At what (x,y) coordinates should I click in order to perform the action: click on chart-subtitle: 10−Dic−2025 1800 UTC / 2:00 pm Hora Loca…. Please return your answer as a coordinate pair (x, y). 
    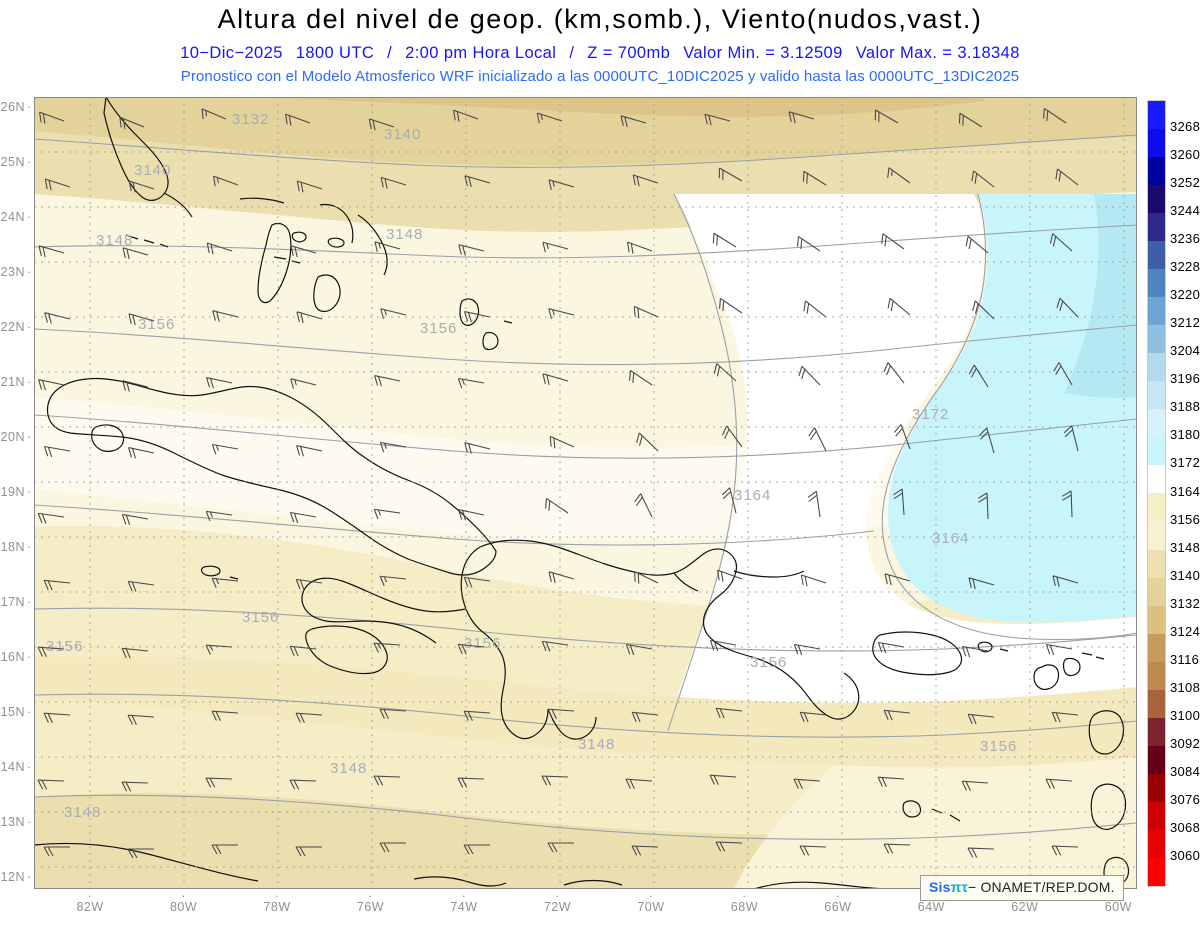
    Looking at the image, I should click on (600, 53).